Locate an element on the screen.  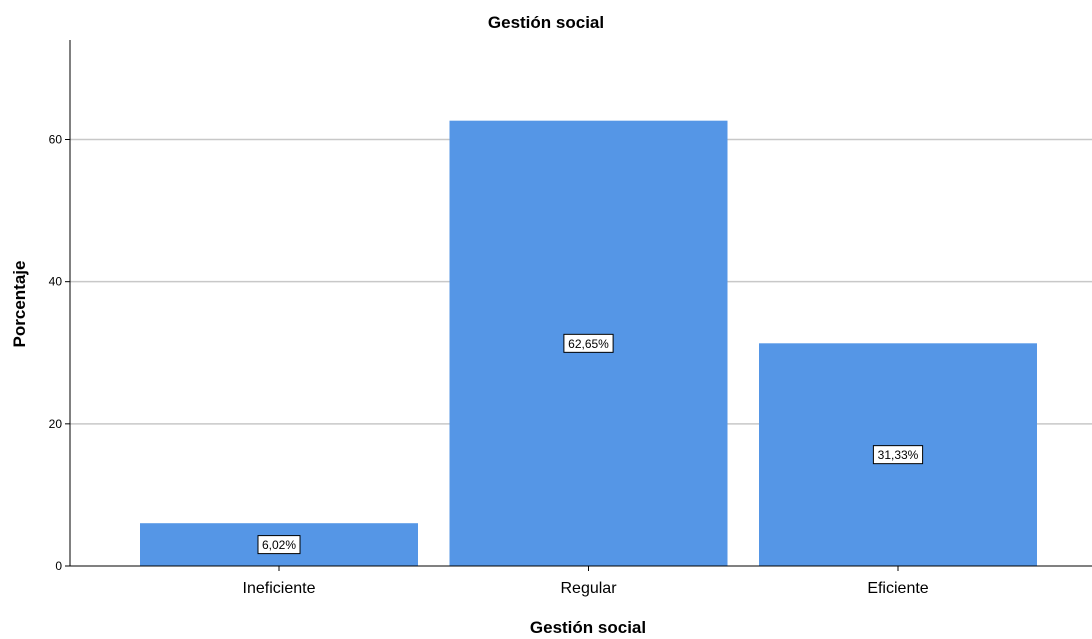
chart-title: Gestión social is located at coordinates (546, 22).